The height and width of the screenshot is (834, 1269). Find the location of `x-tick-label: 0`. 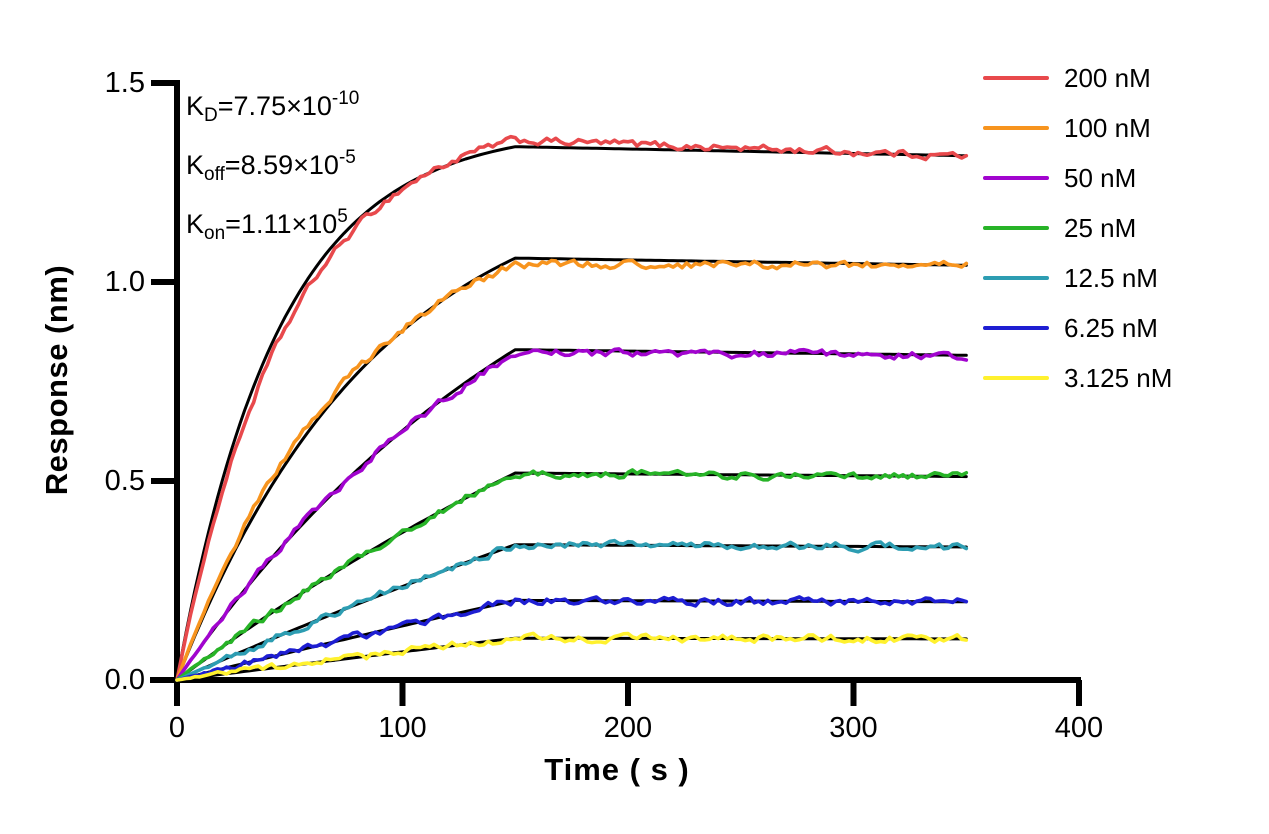

x-tick-label: 0 is located at coordinates (177, 728).